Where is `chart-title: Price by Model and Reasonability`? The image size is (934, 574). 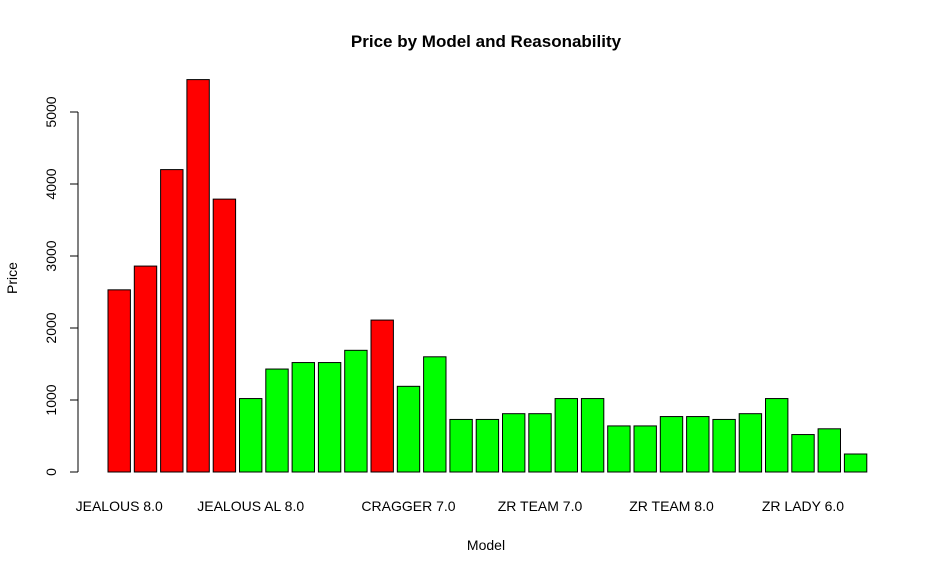
chart-title: Price by Model and Reasonability is located at coordinates (486, 41).